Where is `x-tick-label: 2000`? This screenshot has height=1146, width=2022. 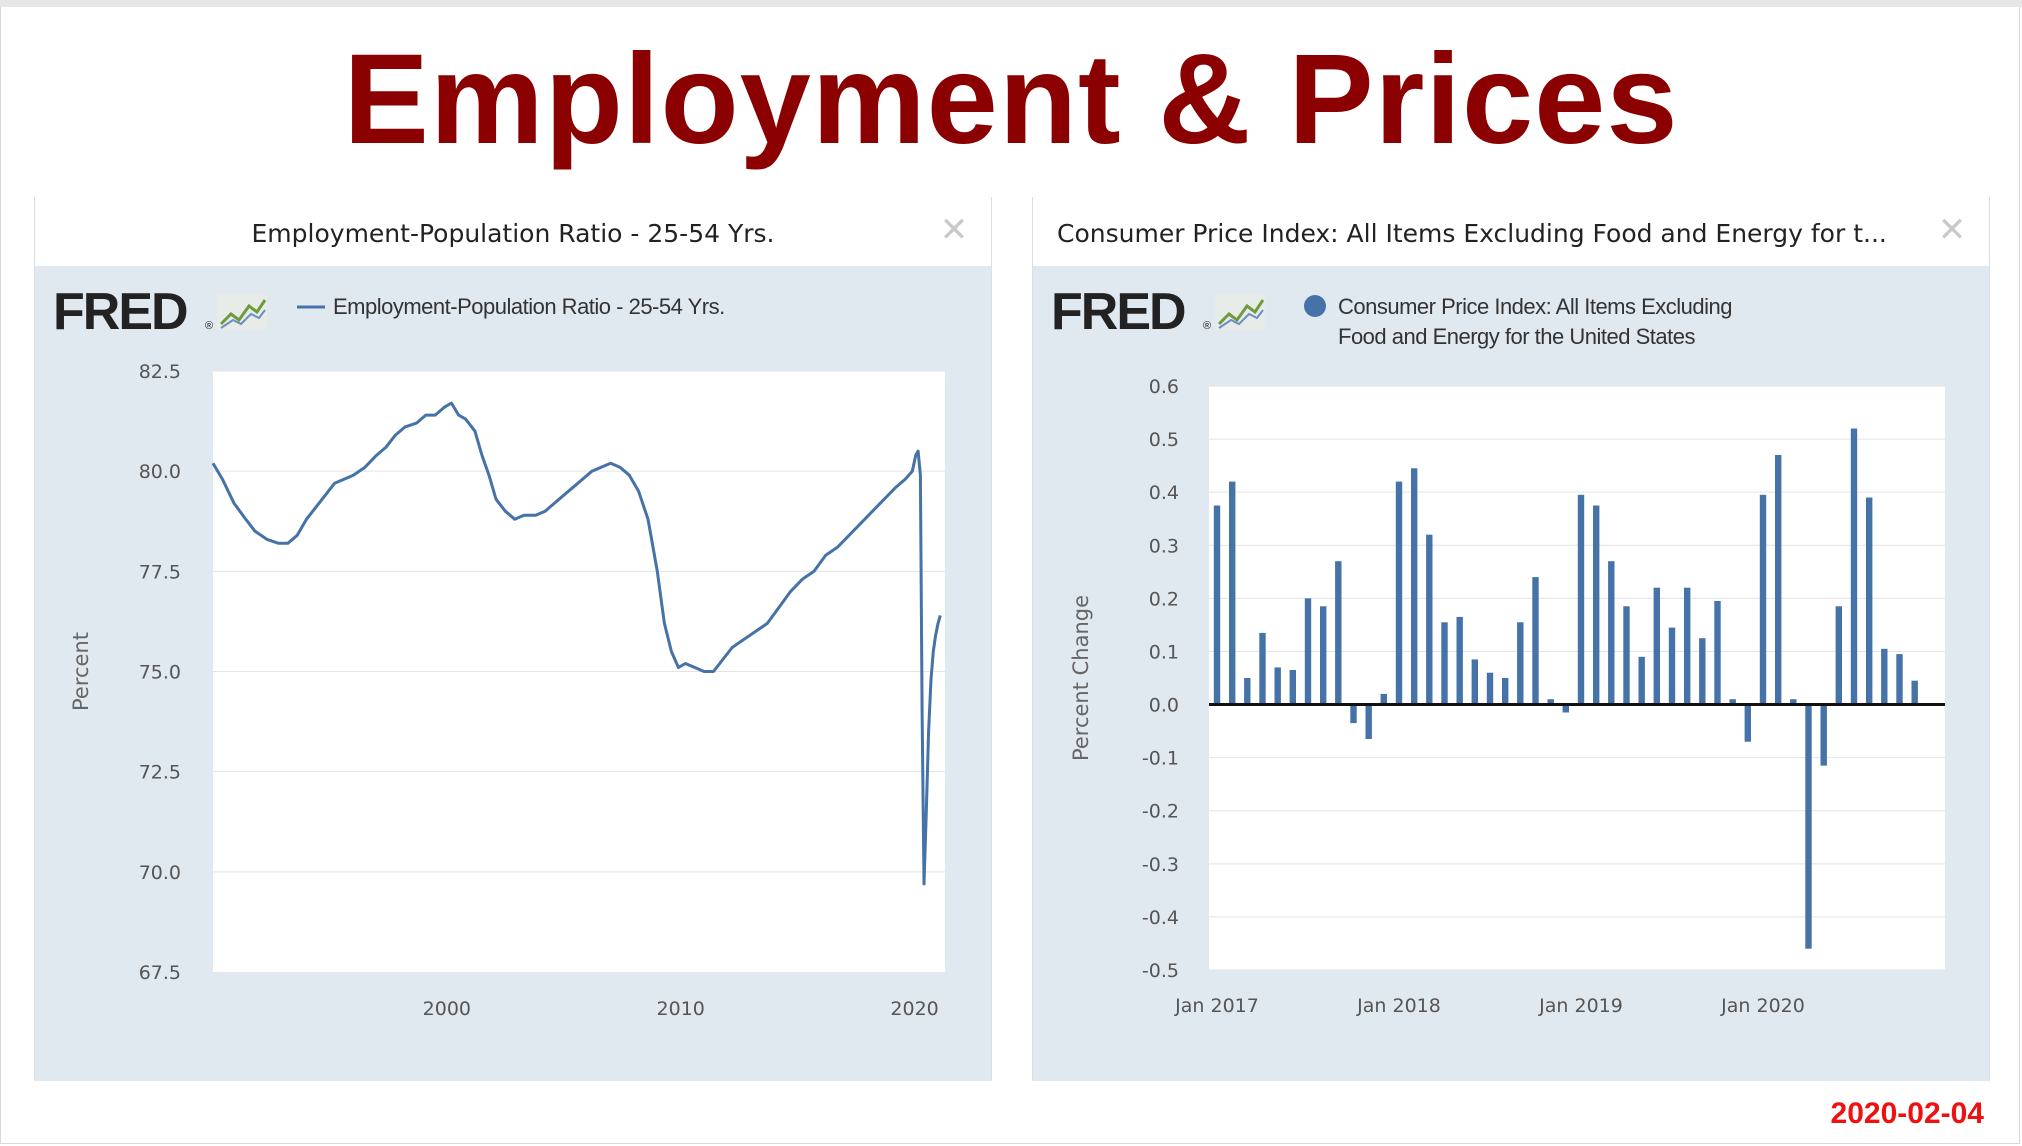
x-tick-label: 2000 is located at coordinates (447, 1009).